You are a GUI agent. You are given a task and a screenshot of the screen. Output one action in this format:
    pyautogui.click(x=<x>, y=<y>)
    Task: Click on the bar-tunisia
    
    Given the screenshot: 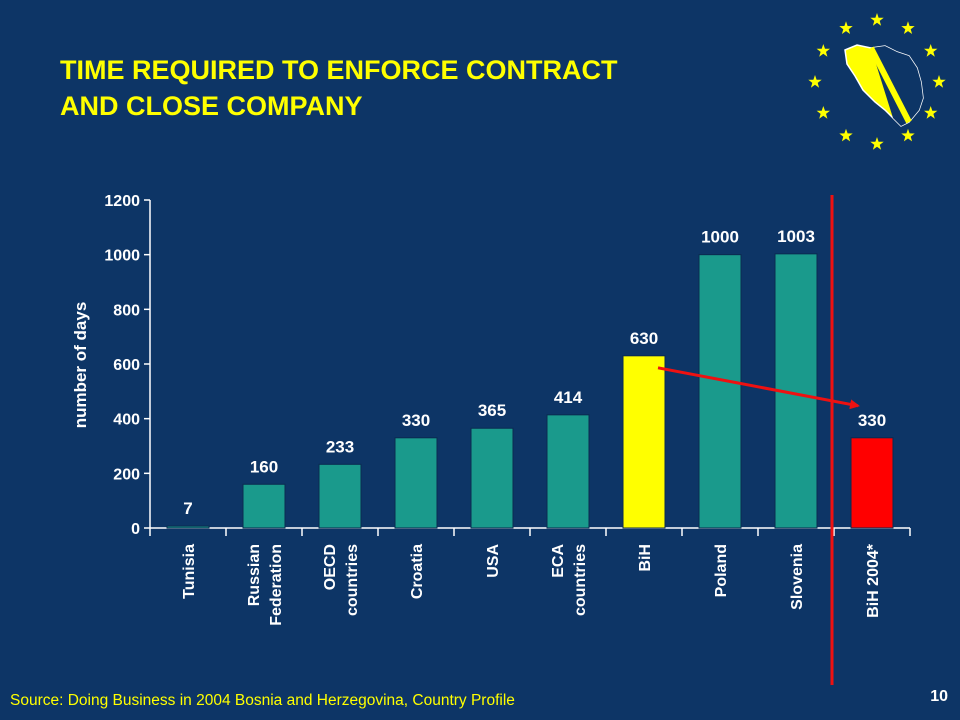 What is the action you would take?
    pyautogui.click(x=188, y=527)
    